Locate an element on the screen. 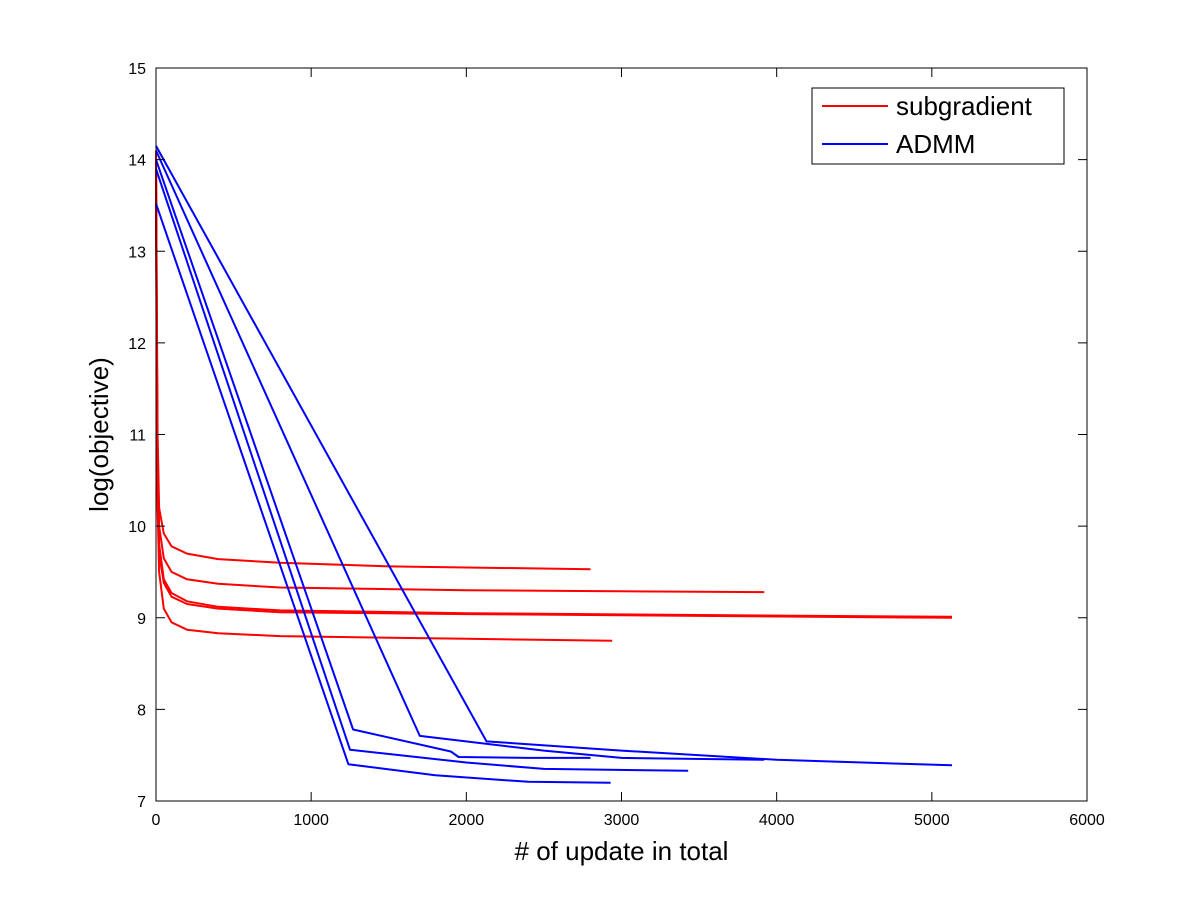 Image resolution: width=1200 pixels, height=900 pixels. x-tick-label: 3000 is located at coordinates (622, 820).